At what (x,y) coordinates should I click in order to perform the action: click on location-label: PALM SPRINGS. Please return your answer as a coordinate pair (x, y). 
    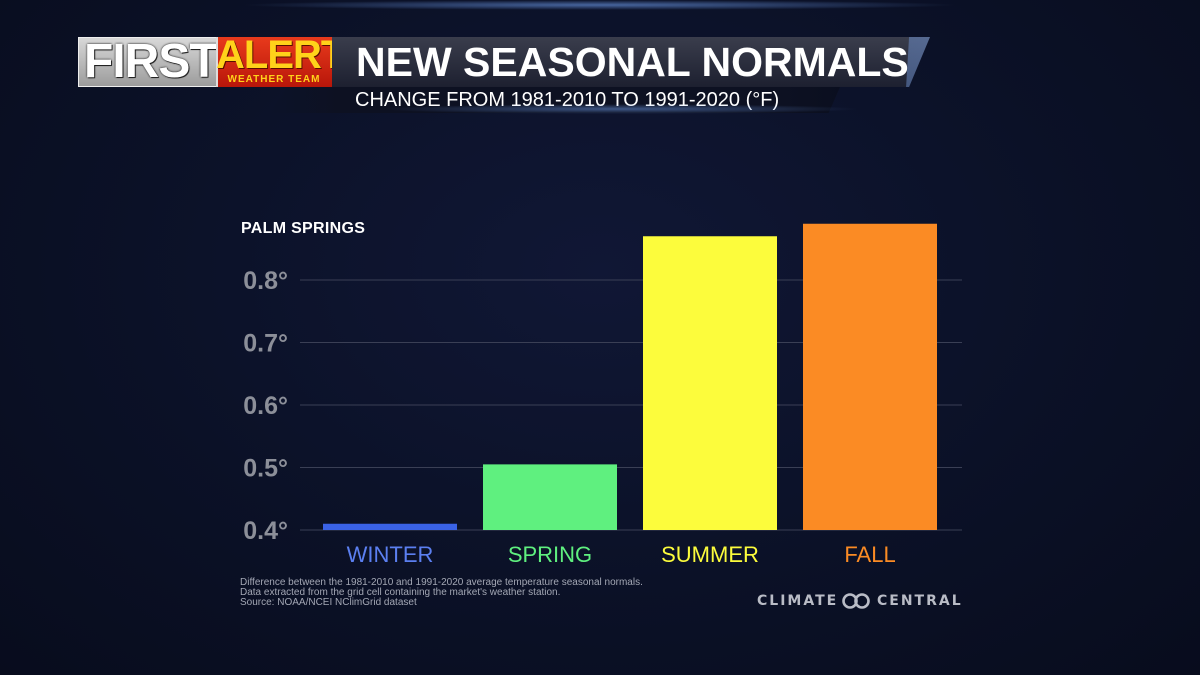
    Looking at the image, I should click on (303, 228).